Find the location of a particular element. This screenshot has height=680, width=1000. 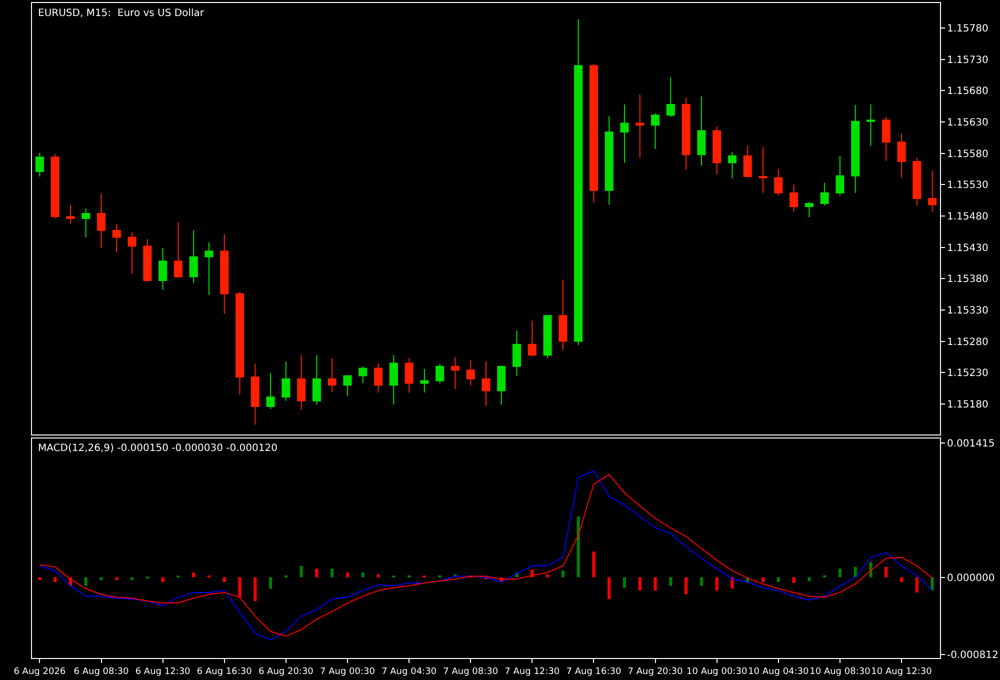

x-tick-label: 10 Aug 08:30 is located at coordinates (840, 671).